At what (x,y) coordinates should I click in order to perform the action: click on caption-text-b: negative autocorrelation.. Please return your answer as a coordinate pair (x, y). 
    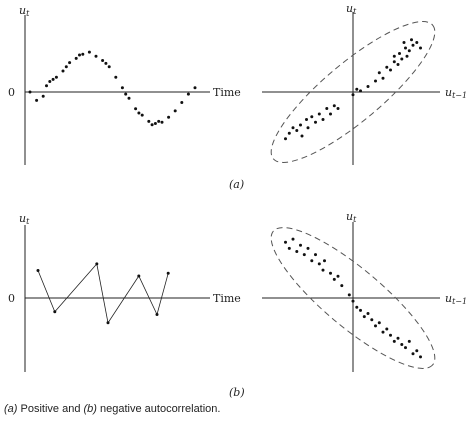
    Looking at the image, I should click on (158, 409).